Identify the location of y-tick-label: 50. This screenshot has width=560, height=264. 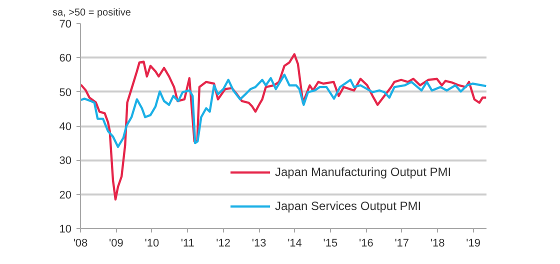
(65, 92).